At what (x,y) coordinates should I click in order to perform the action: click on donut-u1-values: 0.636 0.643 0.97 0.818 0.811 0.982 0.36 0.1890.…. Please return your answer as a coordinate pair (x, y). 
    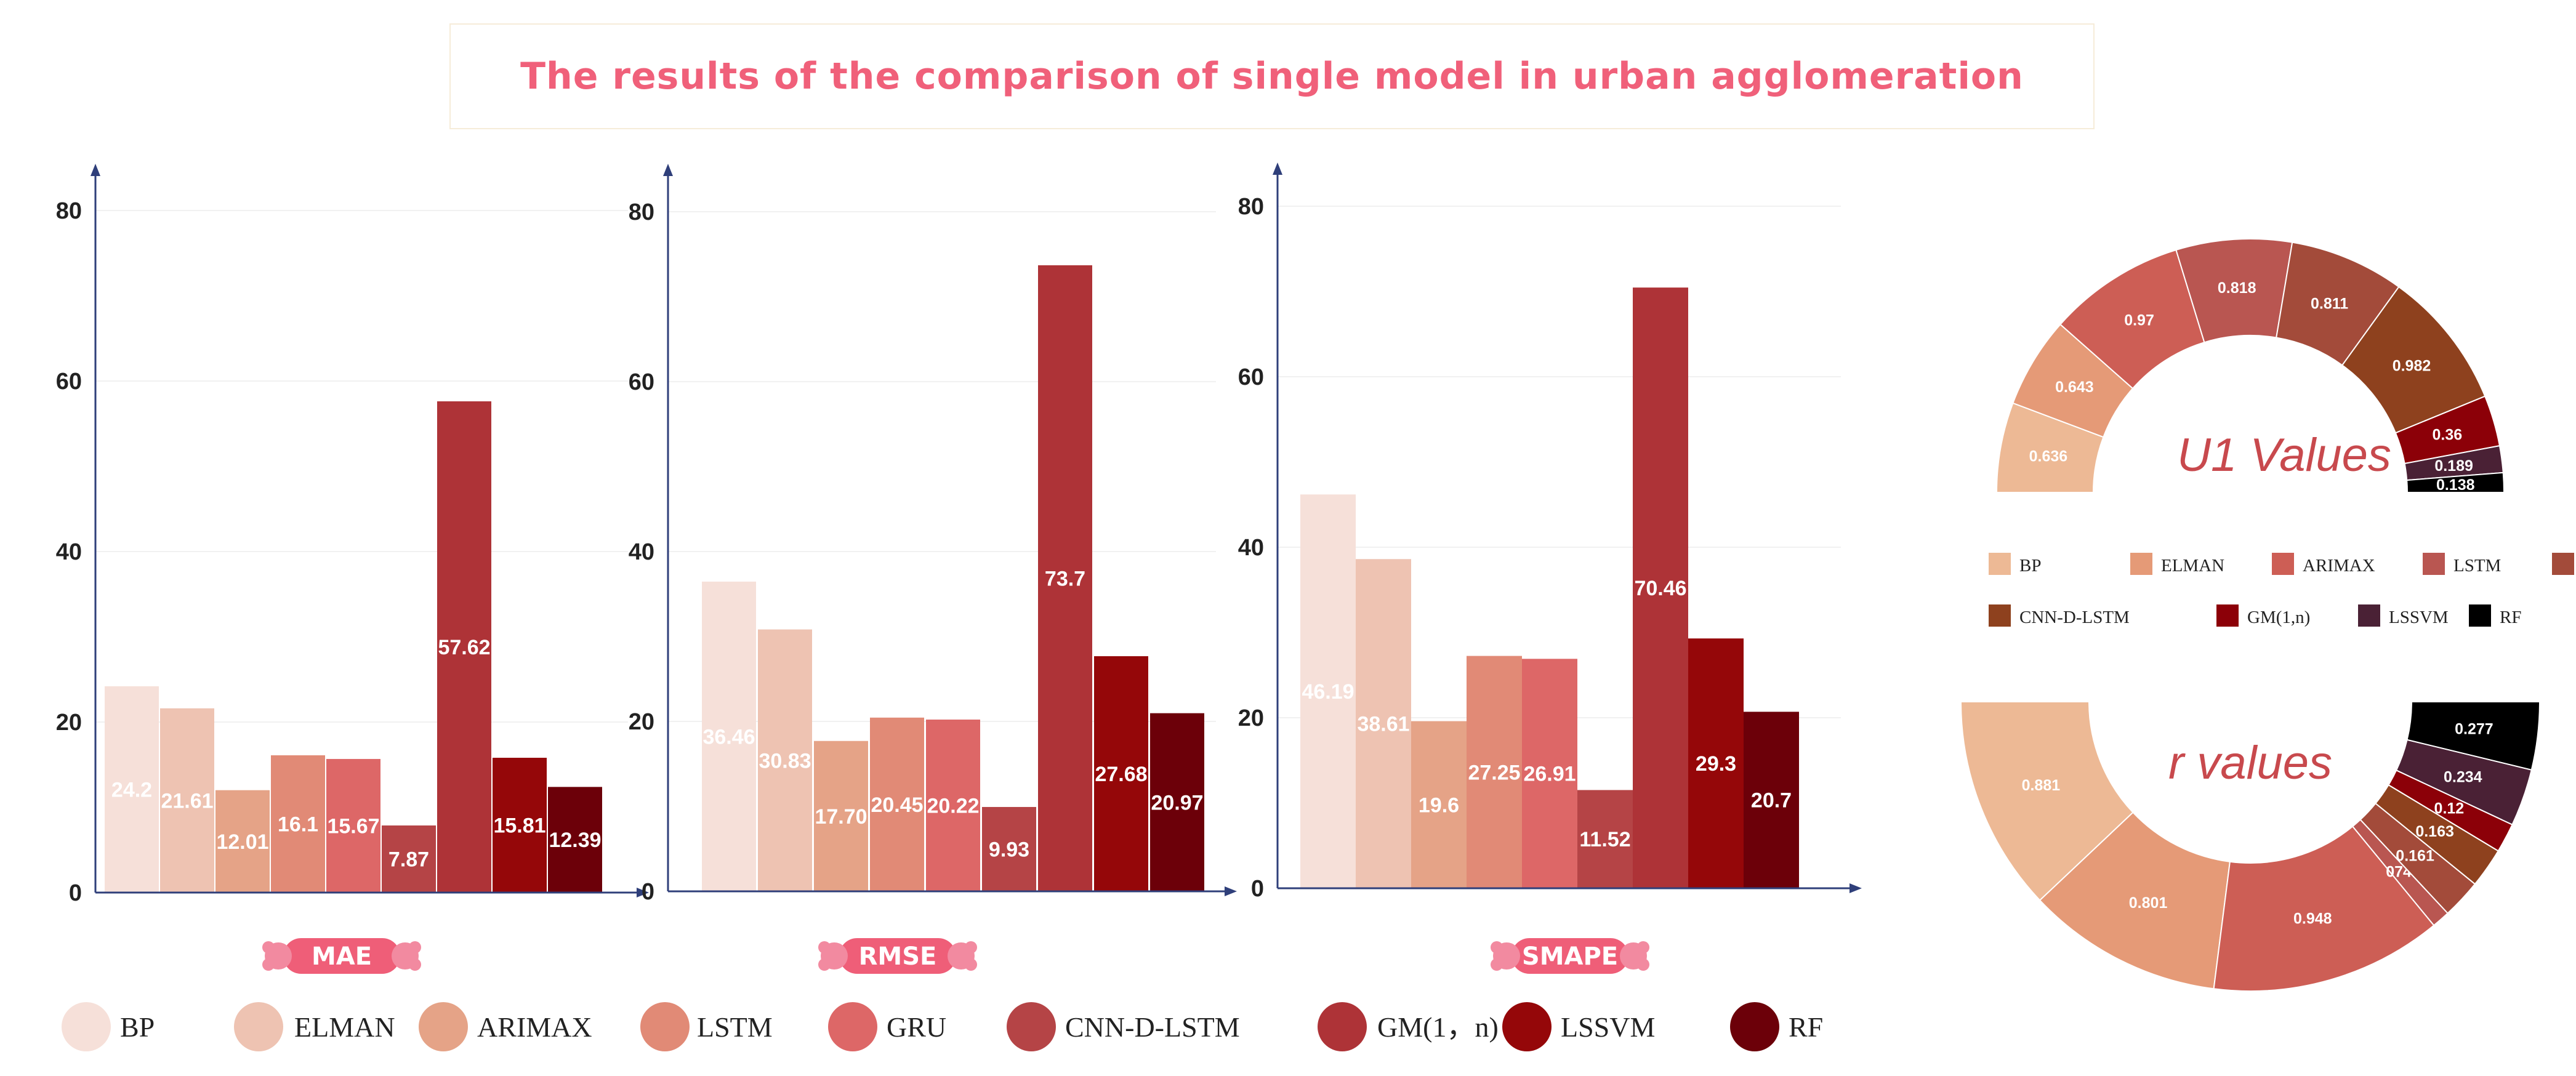
    Looking at the image, I should click on (2250, 366).